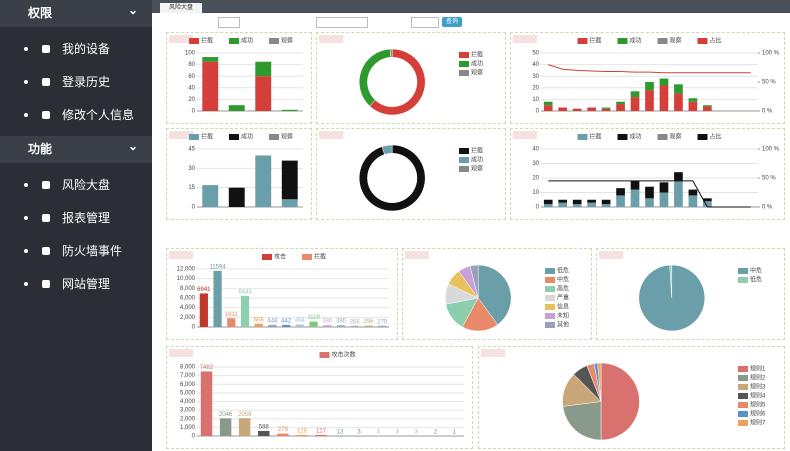  Describe the element at coordinates (471, 6) in the screenshot. I see `top-bar` at that location.